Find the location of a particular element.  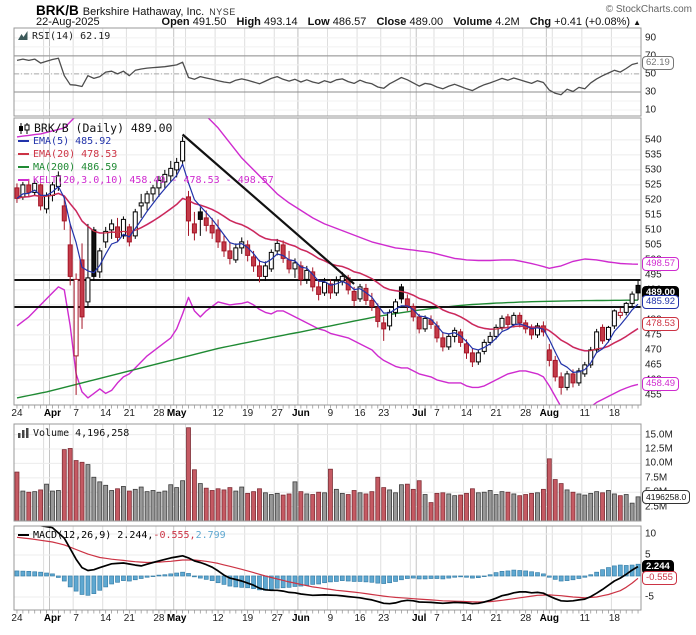

ma200-line-swatch is located at coordinates (23, 167).